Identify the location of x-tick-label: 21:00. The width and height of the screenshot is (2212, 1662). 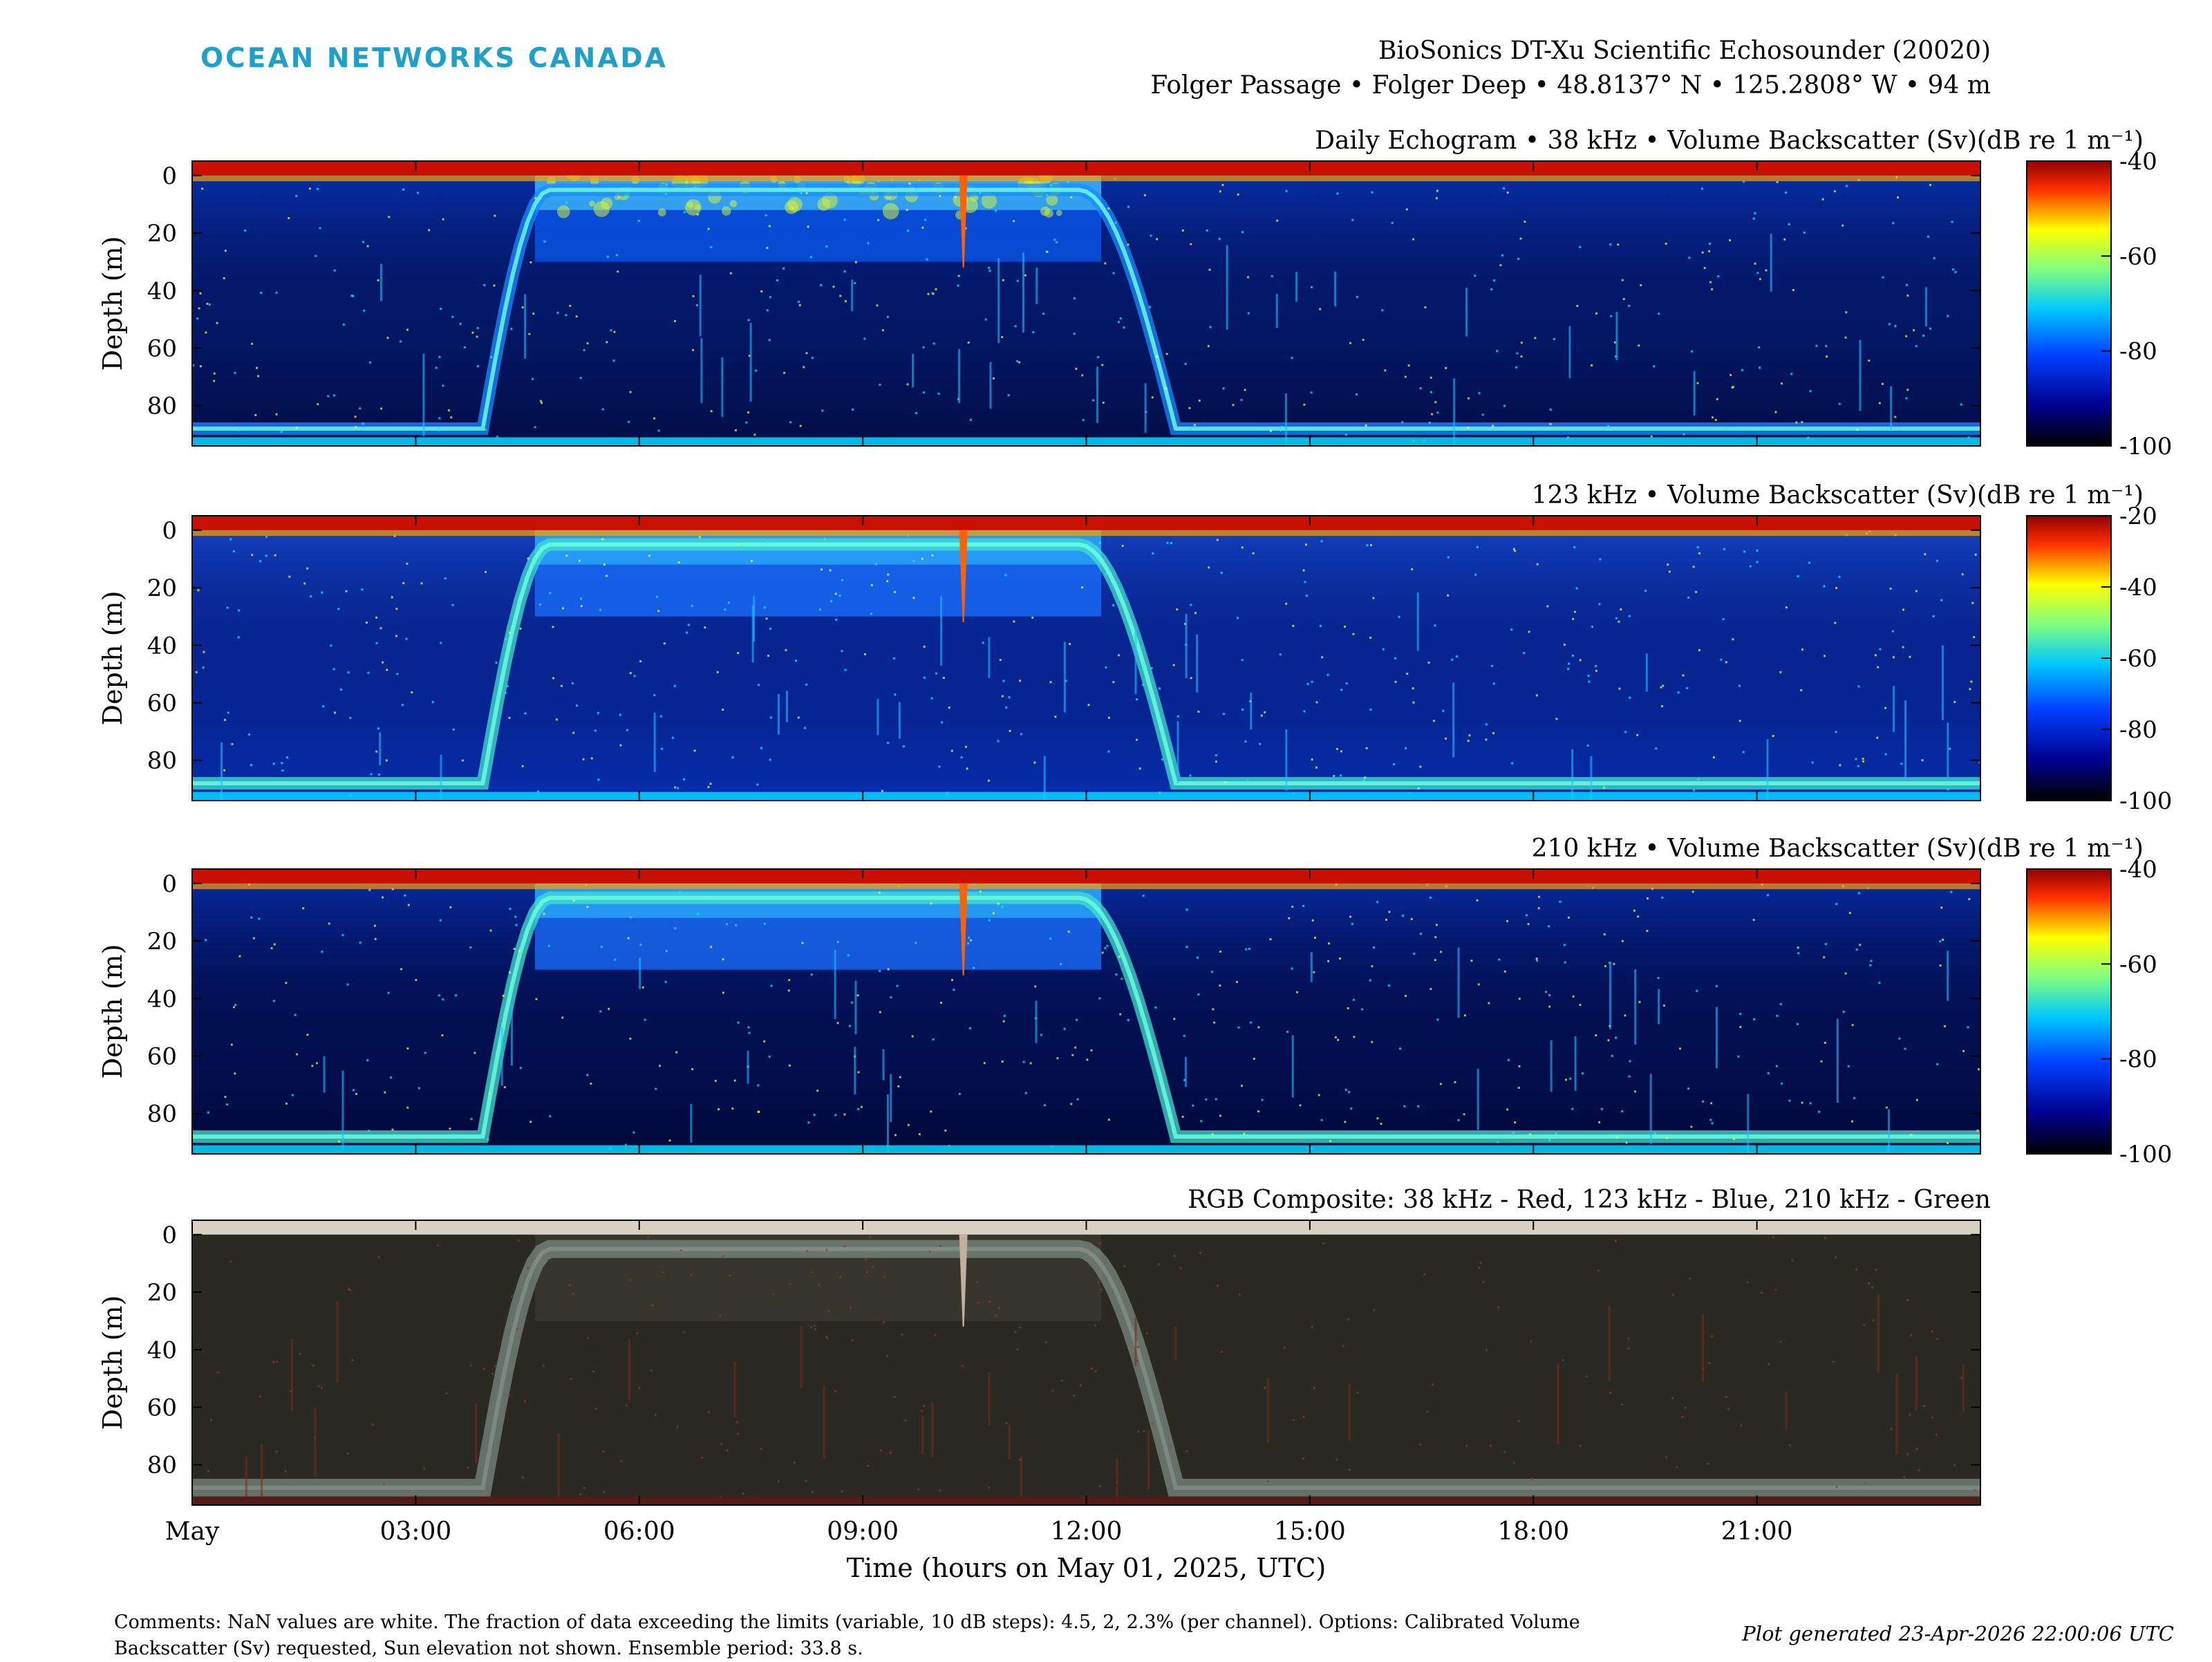
(1757, 1532).